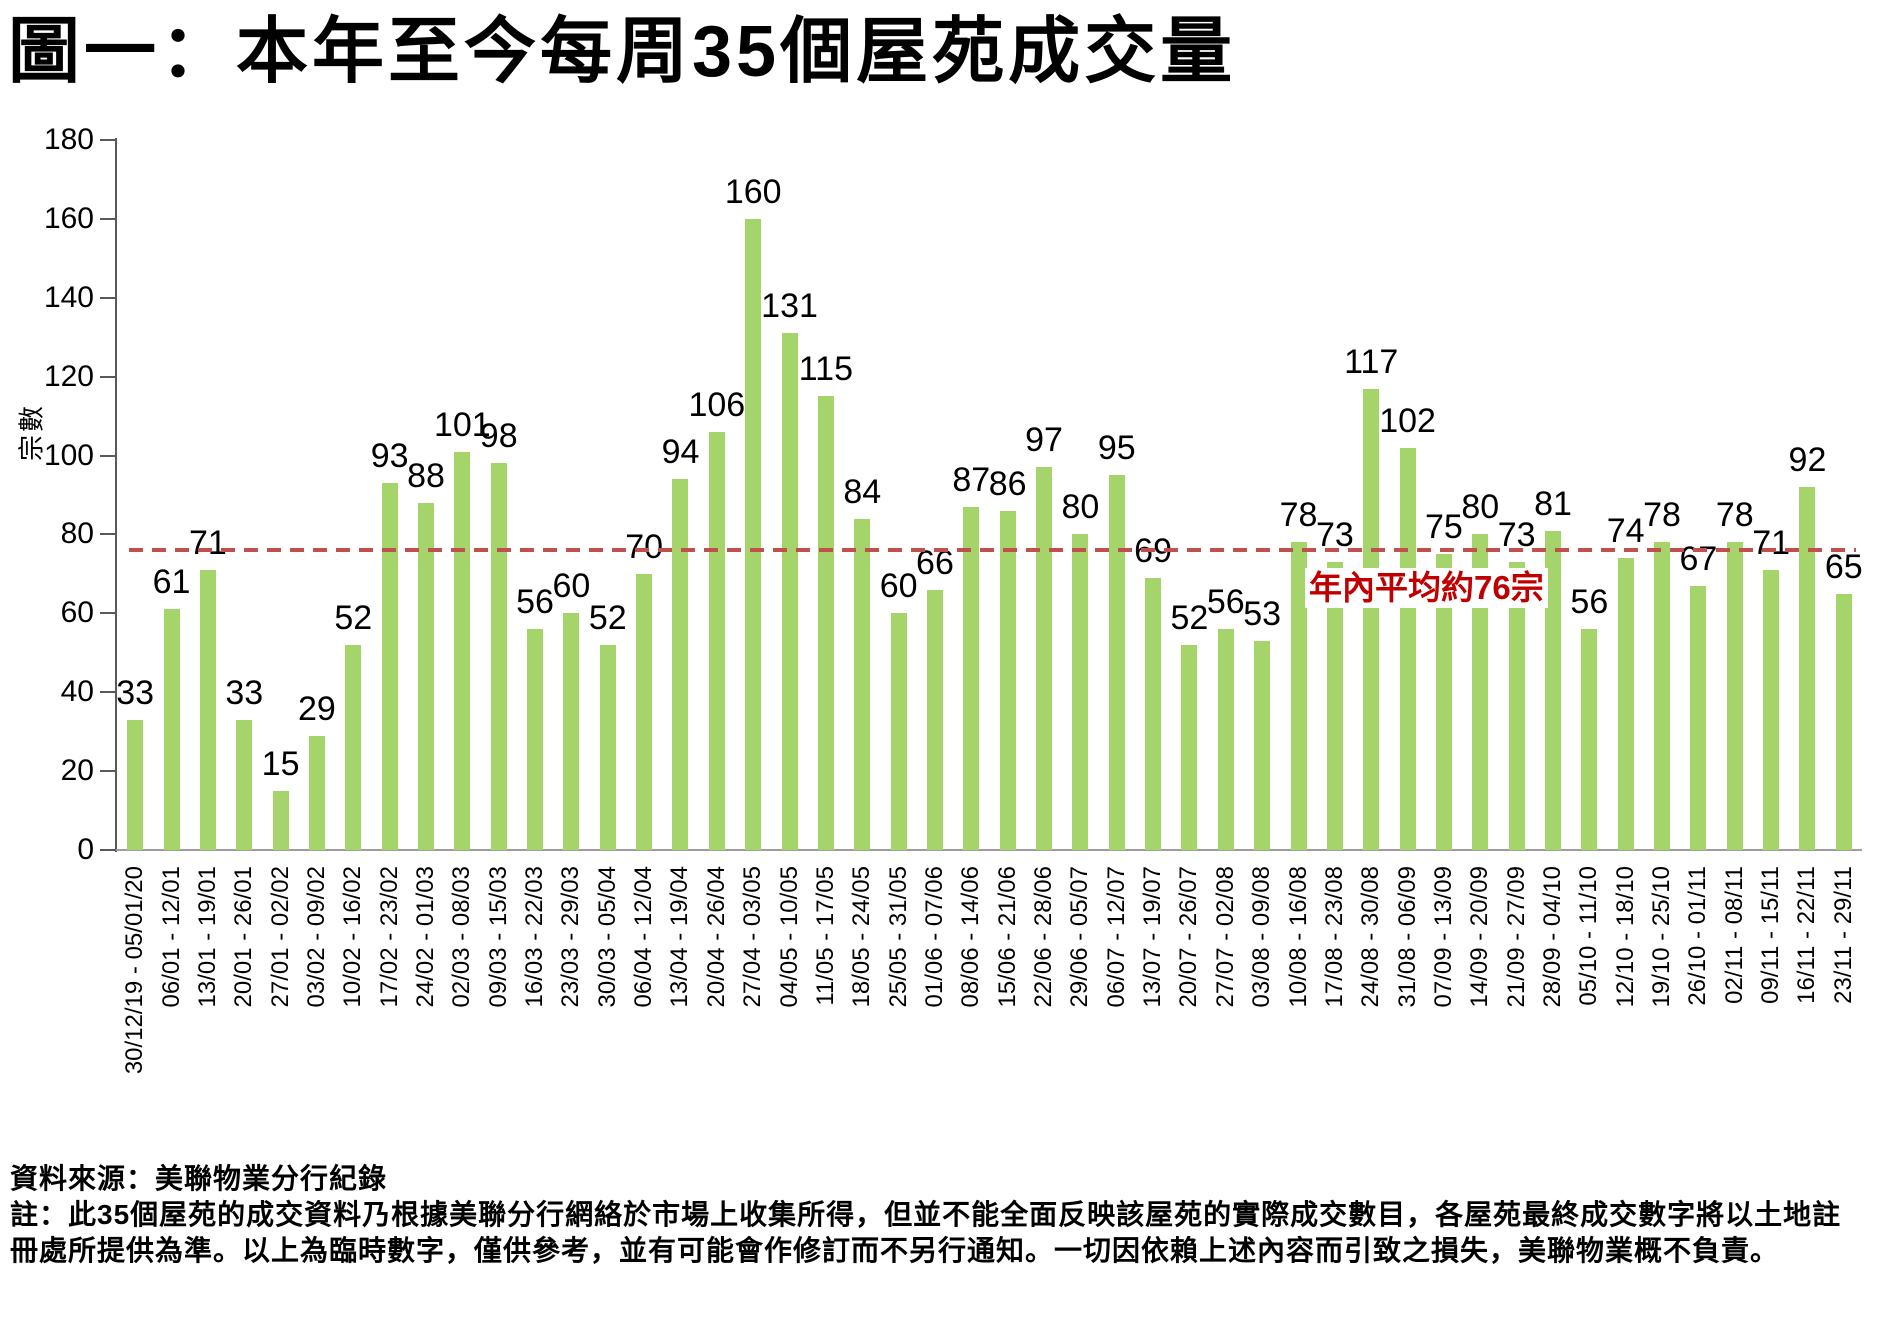 The height and width of the screenshot is (1319, 1887). Describe the element at coordinates (1225, 937) in the screenshot. I see `x-axis-tick-label: 27/07 - 02/08` at that location.